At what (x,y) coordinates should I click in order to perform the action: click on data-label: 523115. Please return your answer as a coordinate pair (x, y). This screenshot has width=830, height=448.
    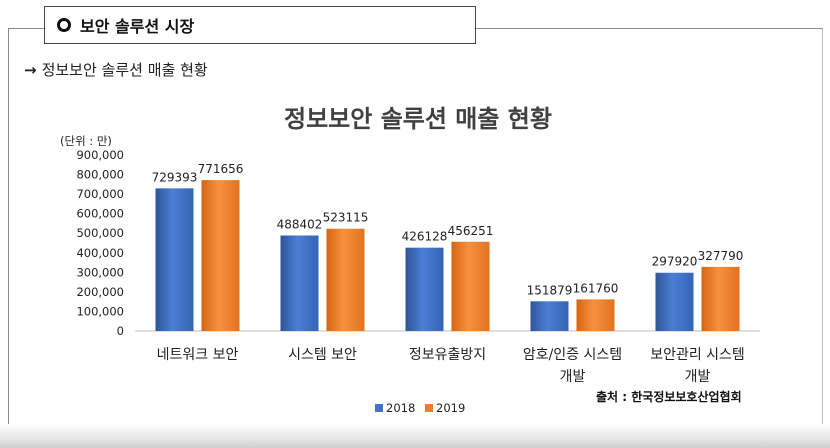
    Looking at the image, I should click on (346, 218).